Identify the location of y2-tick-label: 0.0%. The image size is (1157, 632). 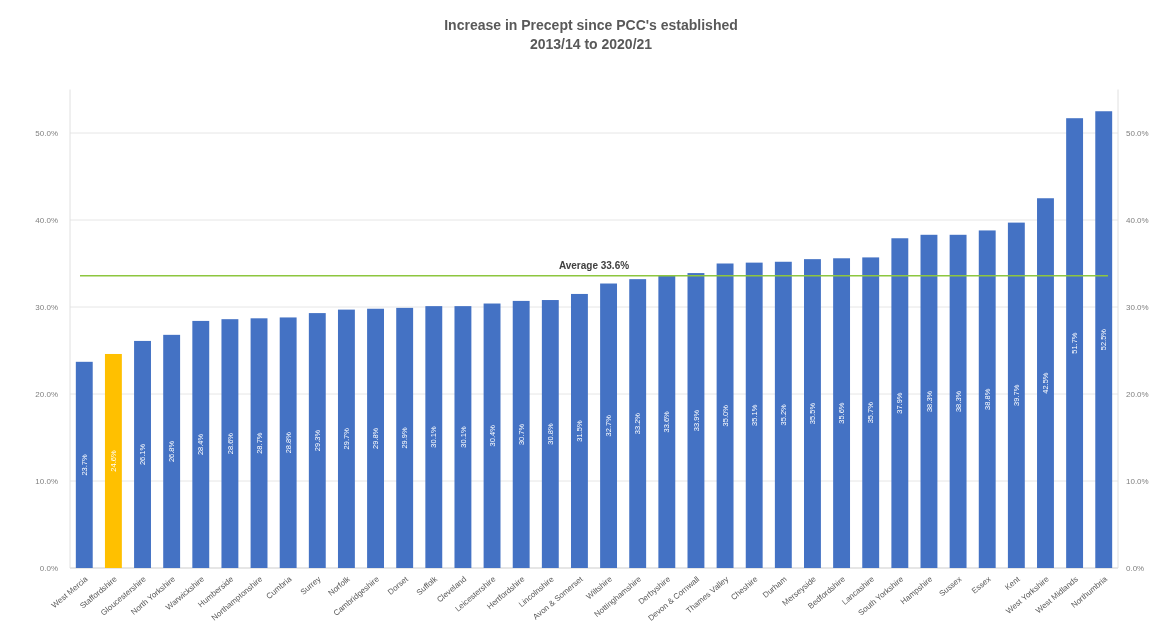
(1135, 568).